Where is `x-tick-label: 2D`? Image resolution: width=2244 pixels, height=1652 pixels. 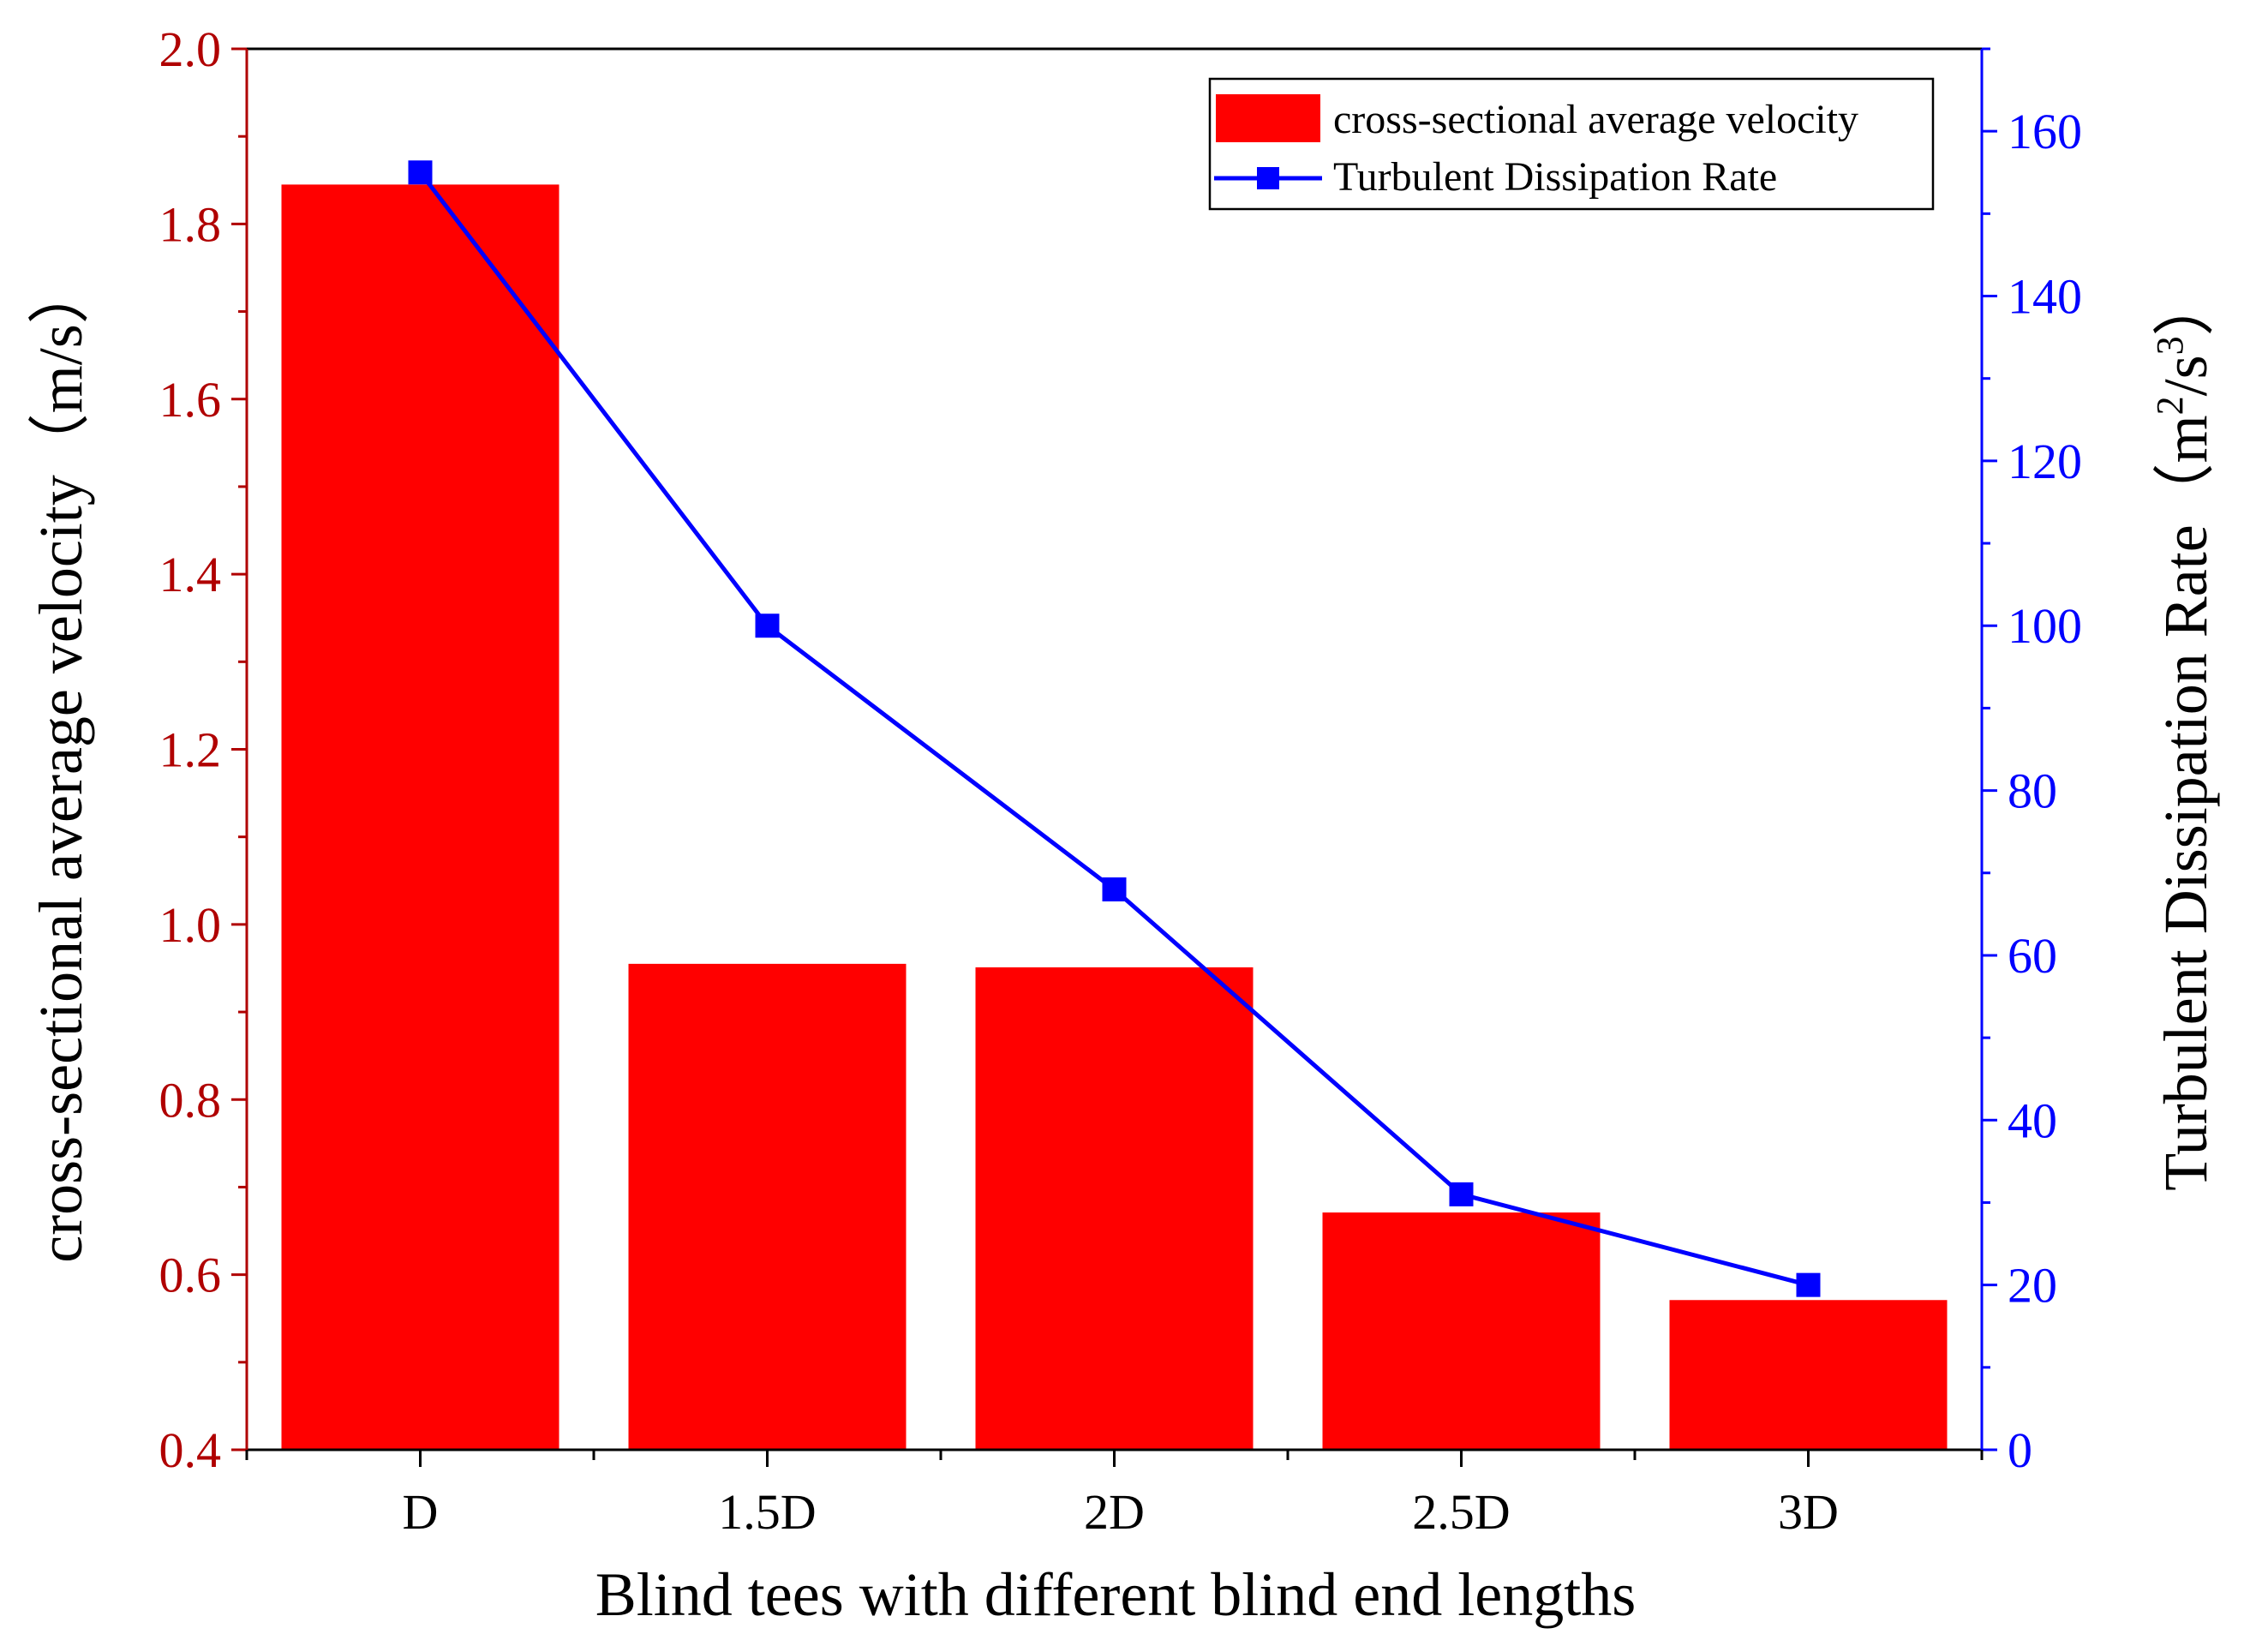
x-tick-label: 2D is located at coordinates (1114, 1512).